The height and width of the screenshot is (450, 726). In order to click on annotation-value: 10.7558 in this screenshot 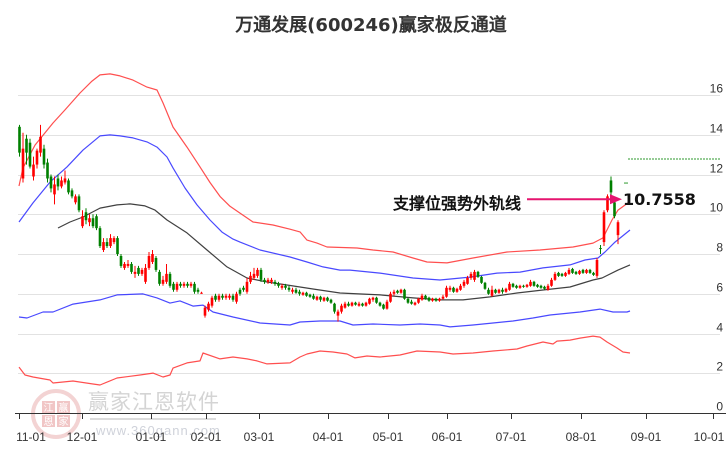, I will do `click(659, 199)`.